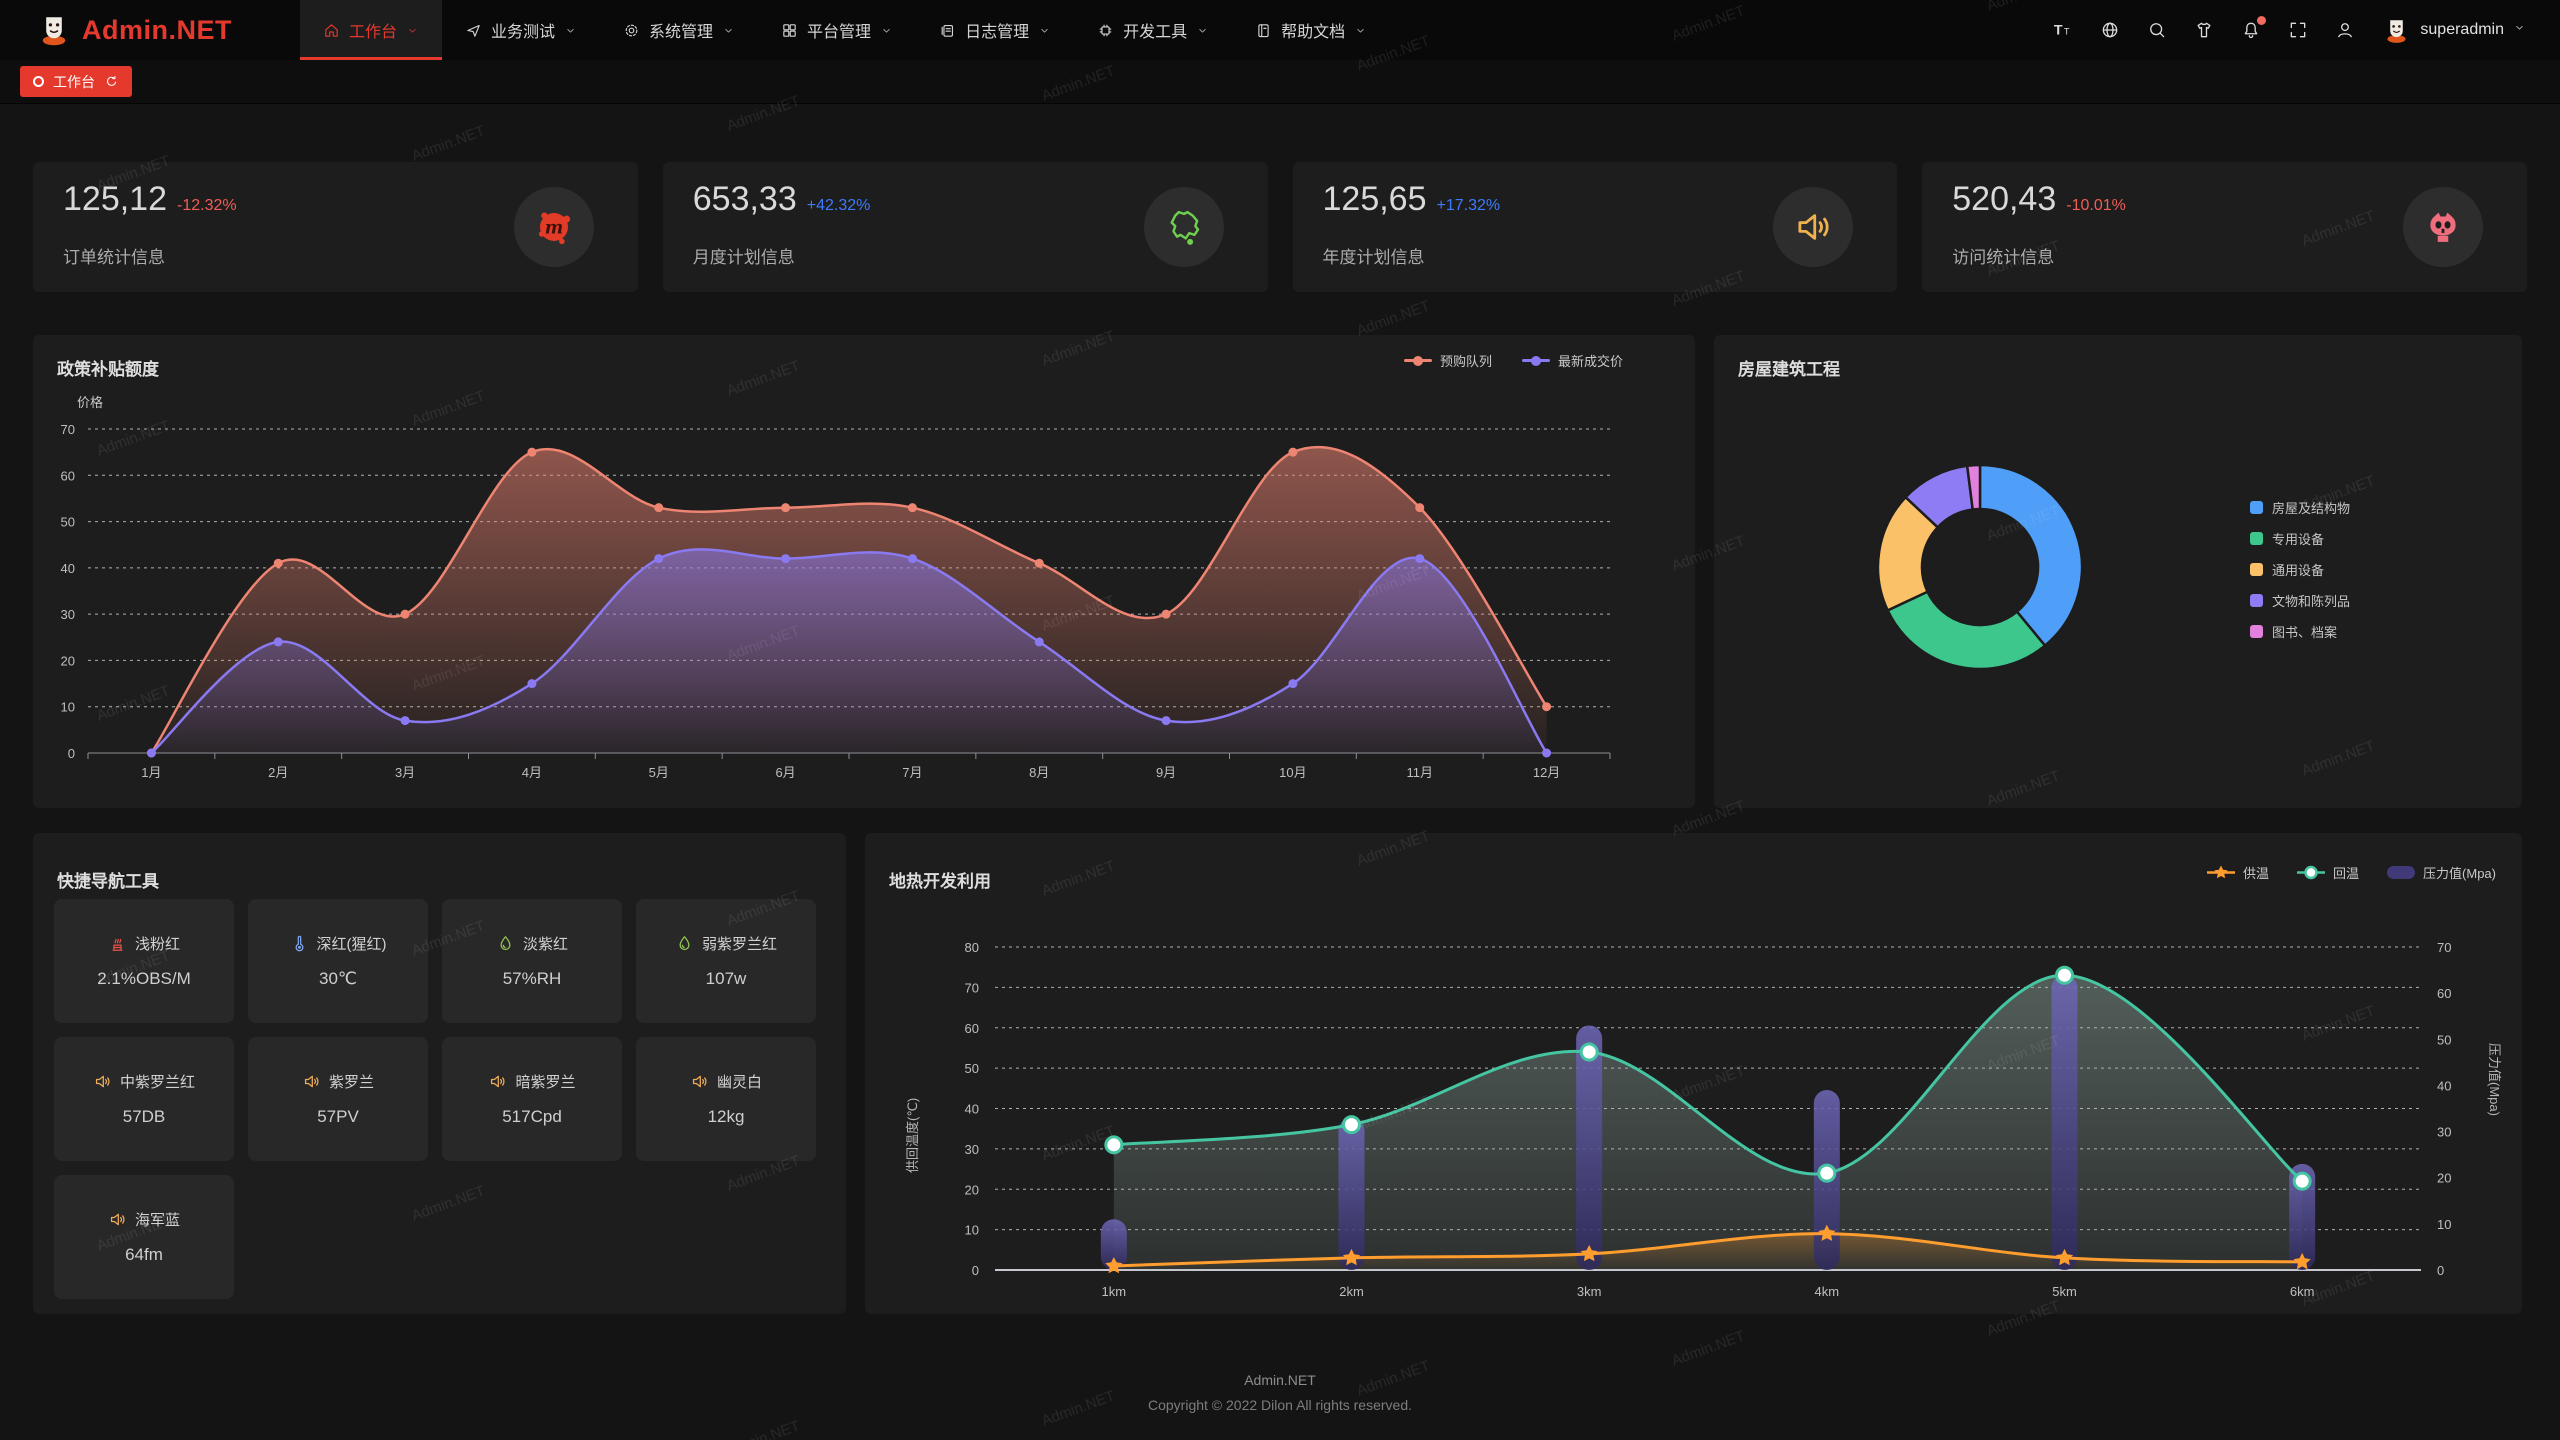 Image resolution: width=2560 pixels, height=1440 pixels. What do you see at coordinates (1546, 772) in the screenshot?
I see `svg-text: 12月` at bounding box center [1546, 772].